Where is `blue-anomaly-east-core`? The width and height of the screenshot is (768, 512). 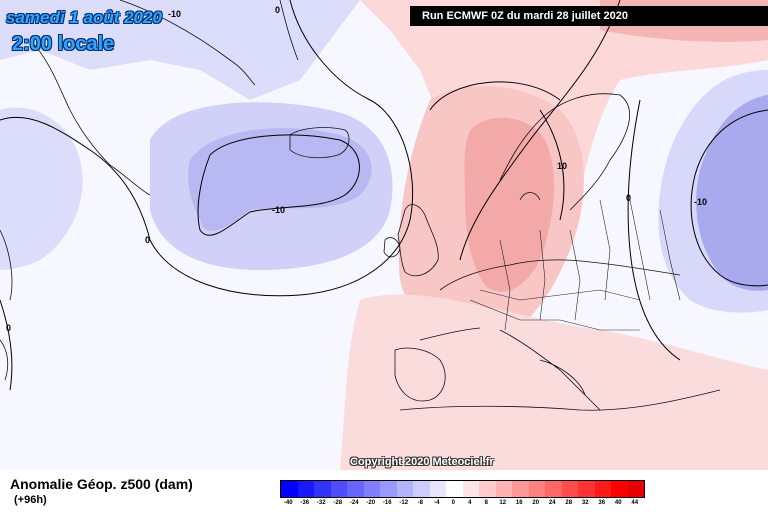
blue-anomaly-east-core is located at coordinates (732, 193).